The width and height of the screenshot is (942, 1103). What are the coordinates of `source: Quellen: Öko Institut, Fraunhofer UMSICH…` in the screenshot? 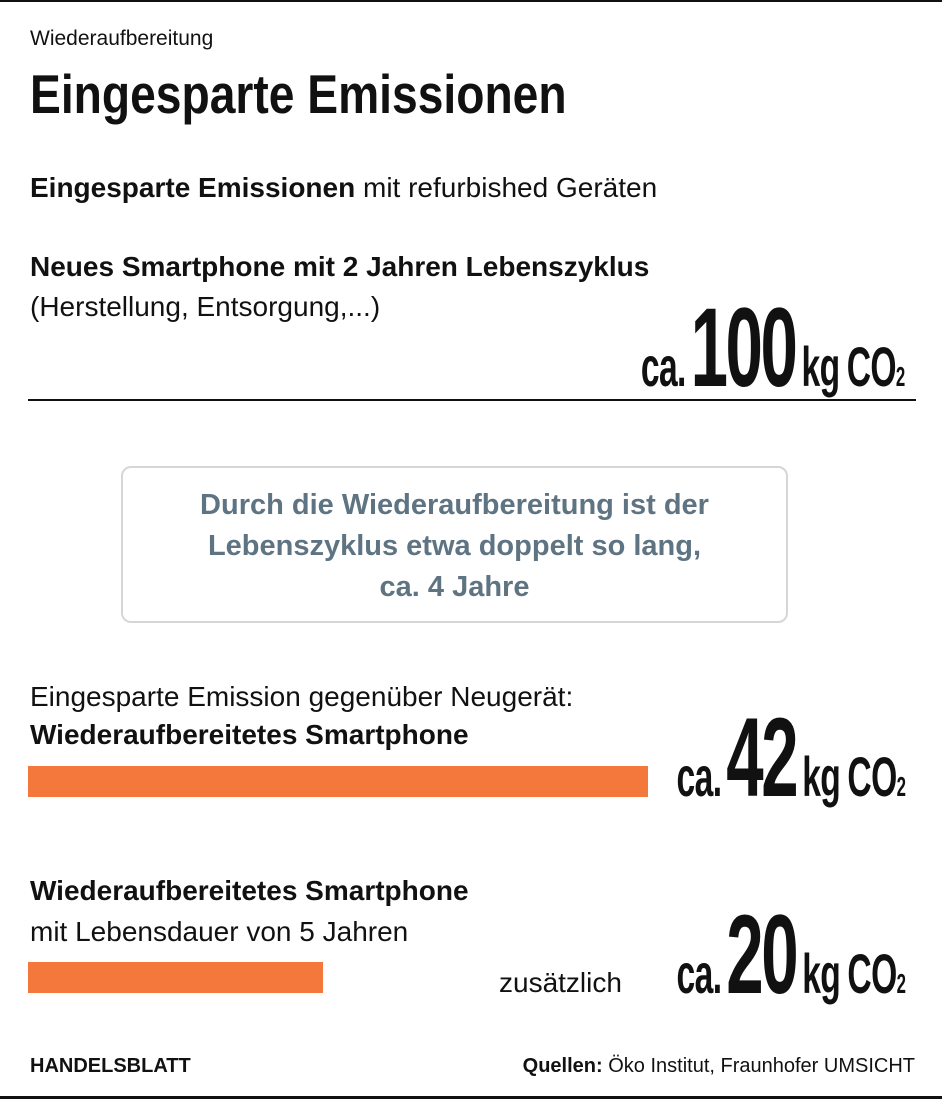 It's located at (719, 1066).